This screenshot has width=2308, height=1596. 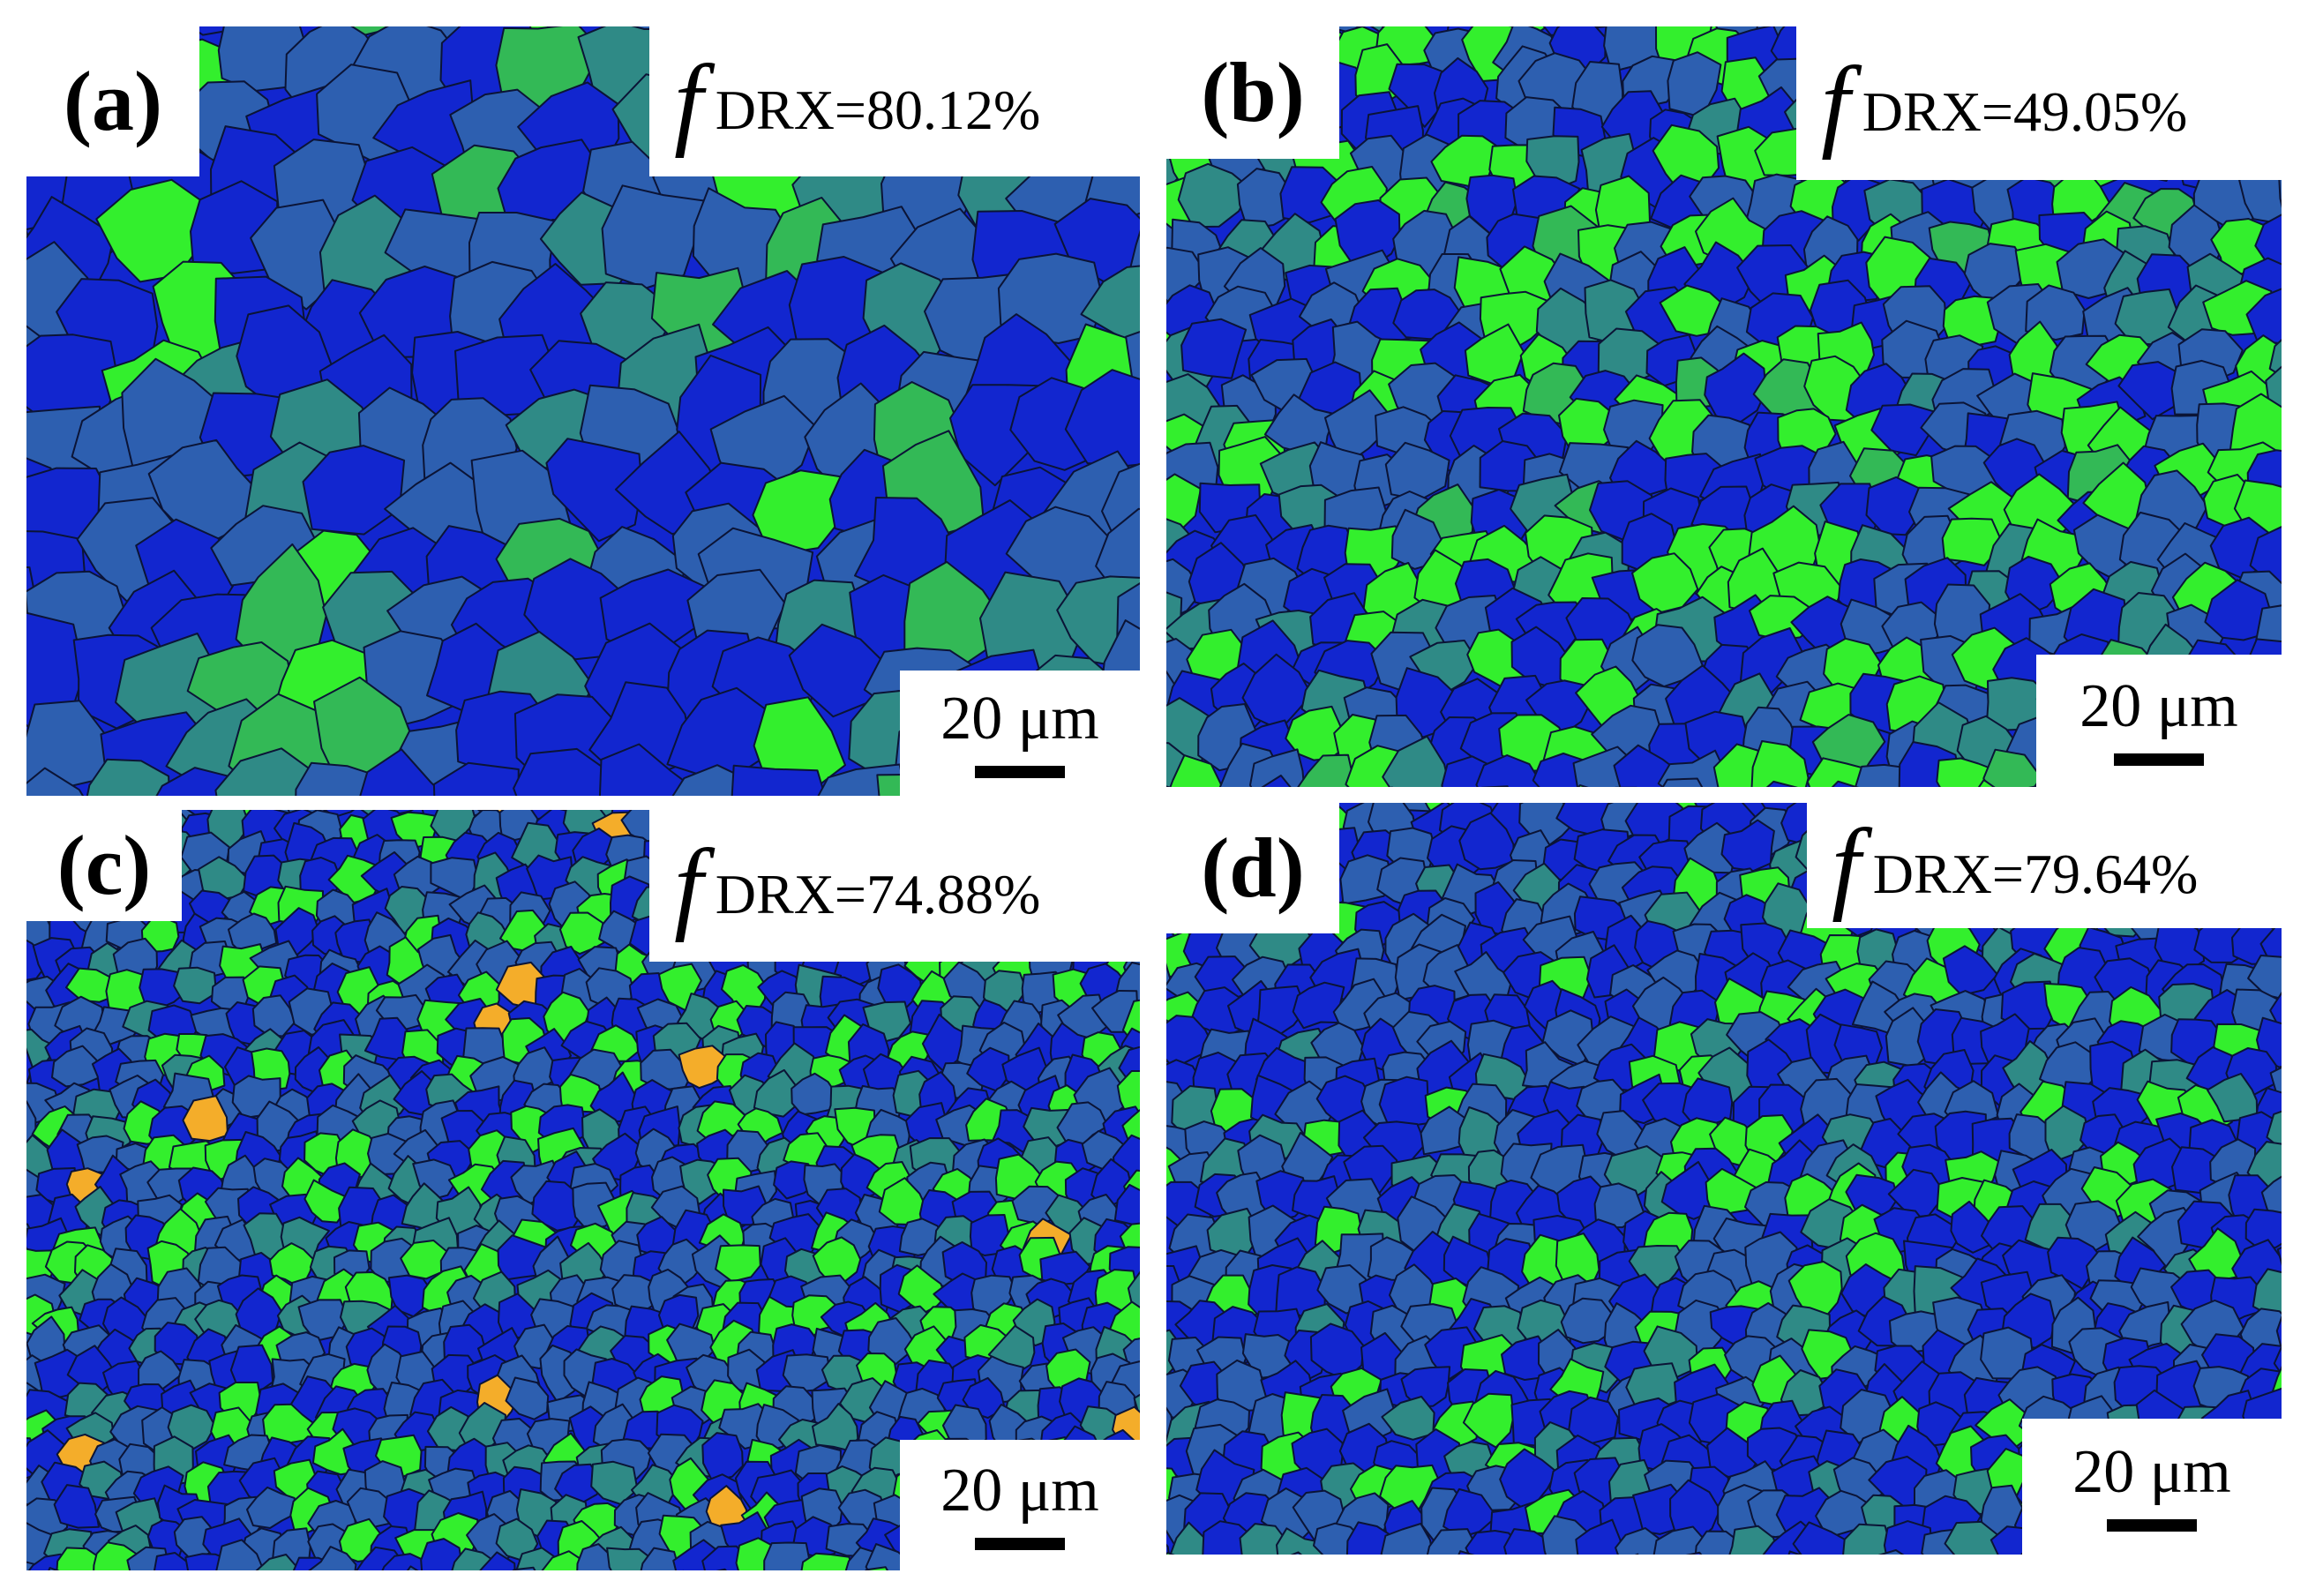 I want to click on drx-fraction: DRX=79.64%, so click(x=2035, y=874).